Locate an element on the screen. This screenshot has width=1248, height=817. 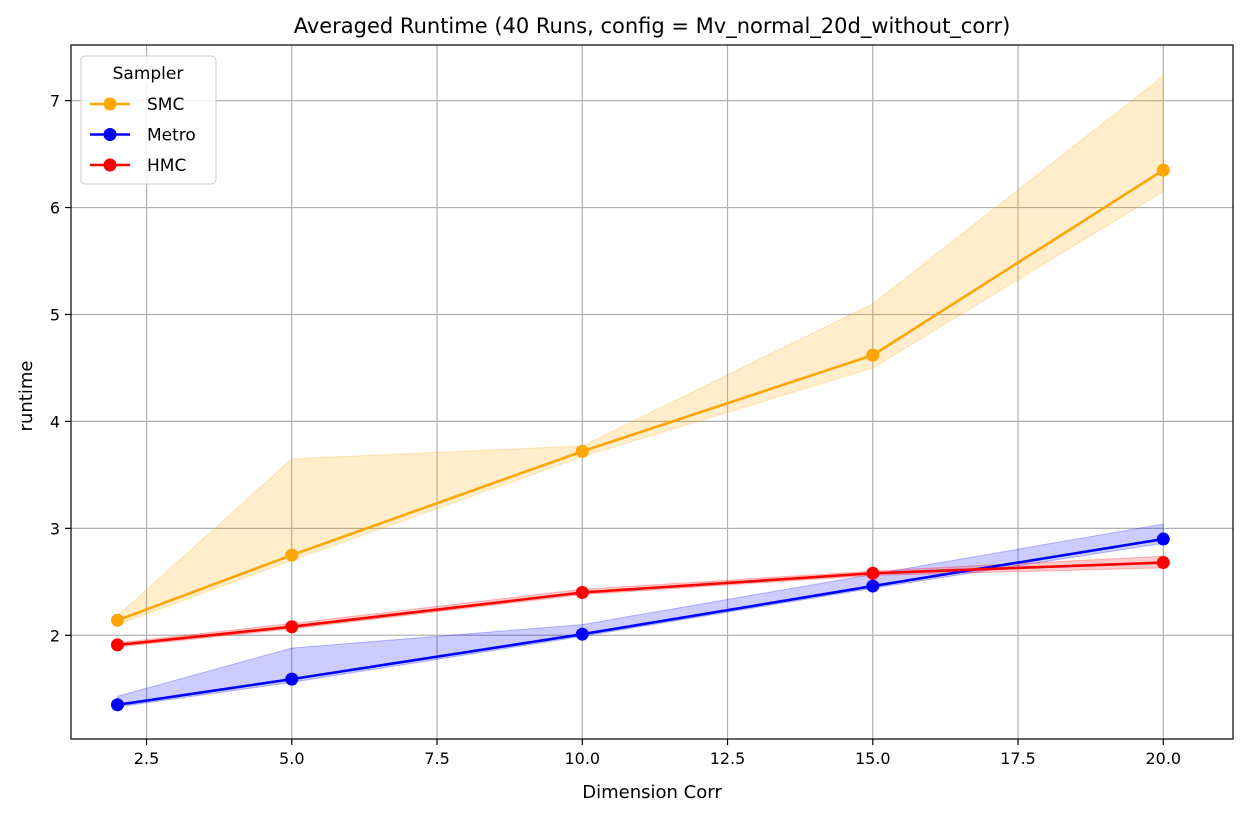
x-axis-ticks: 2.5 5.0 7.5 10.0 12.5 15.0 17.5 20.0 is located at coordinates (657, 753).